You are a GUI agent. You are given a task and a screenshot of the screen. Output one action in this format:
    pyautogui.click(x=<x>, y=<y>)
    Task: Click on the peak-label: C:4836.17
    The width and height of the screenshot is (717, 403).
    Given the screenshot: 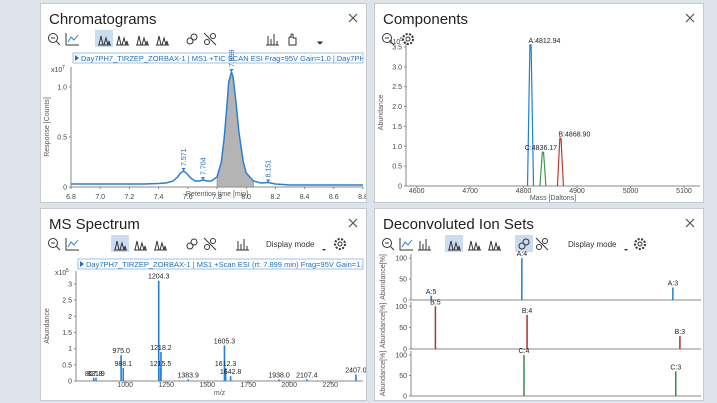 What is the action you would take?
    pyautogui.click(x=541, y=148)
    